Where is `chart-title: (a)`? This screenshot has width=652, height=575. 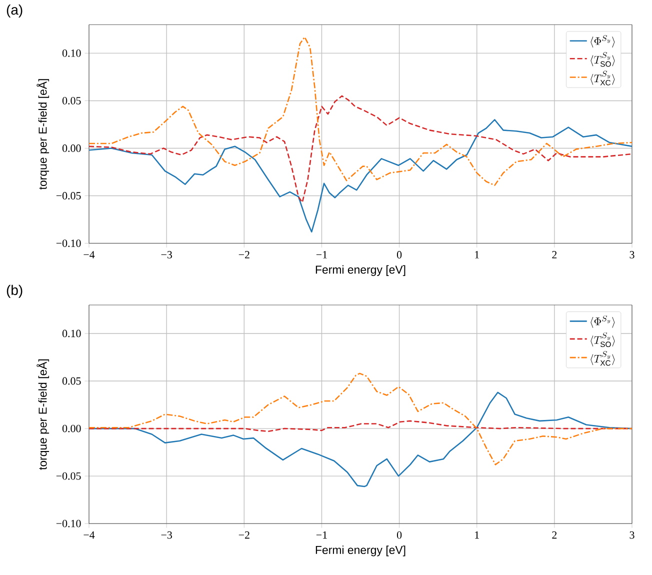
chart-title: (a) is located at coordinates (14, 11).